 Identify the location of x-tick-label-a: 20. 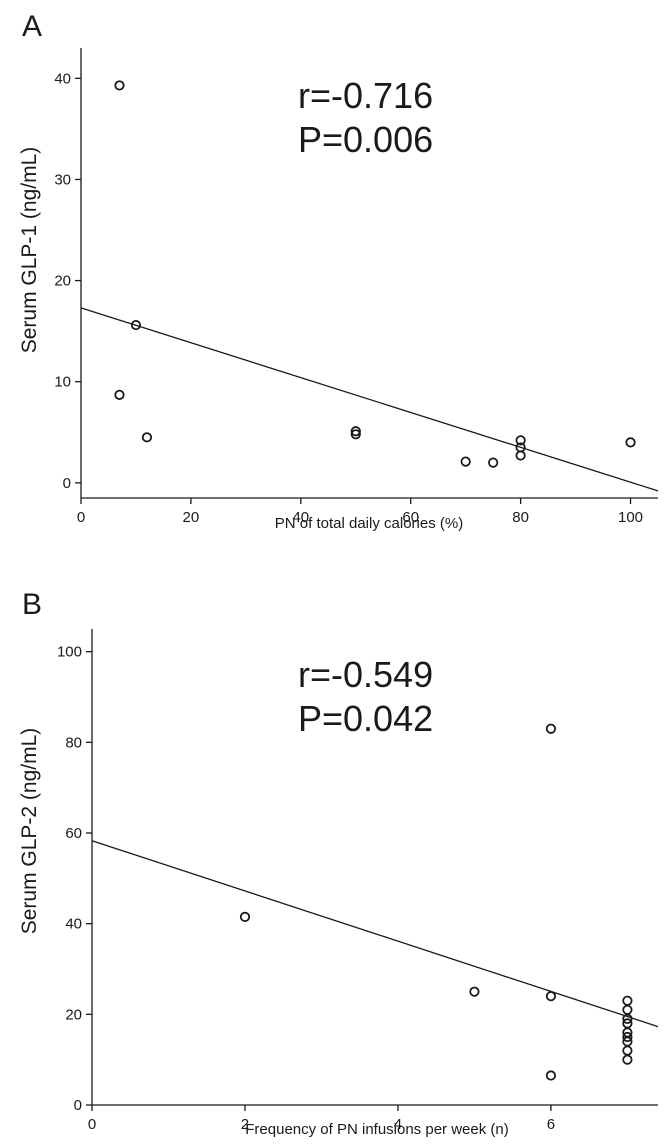
(191, 517).